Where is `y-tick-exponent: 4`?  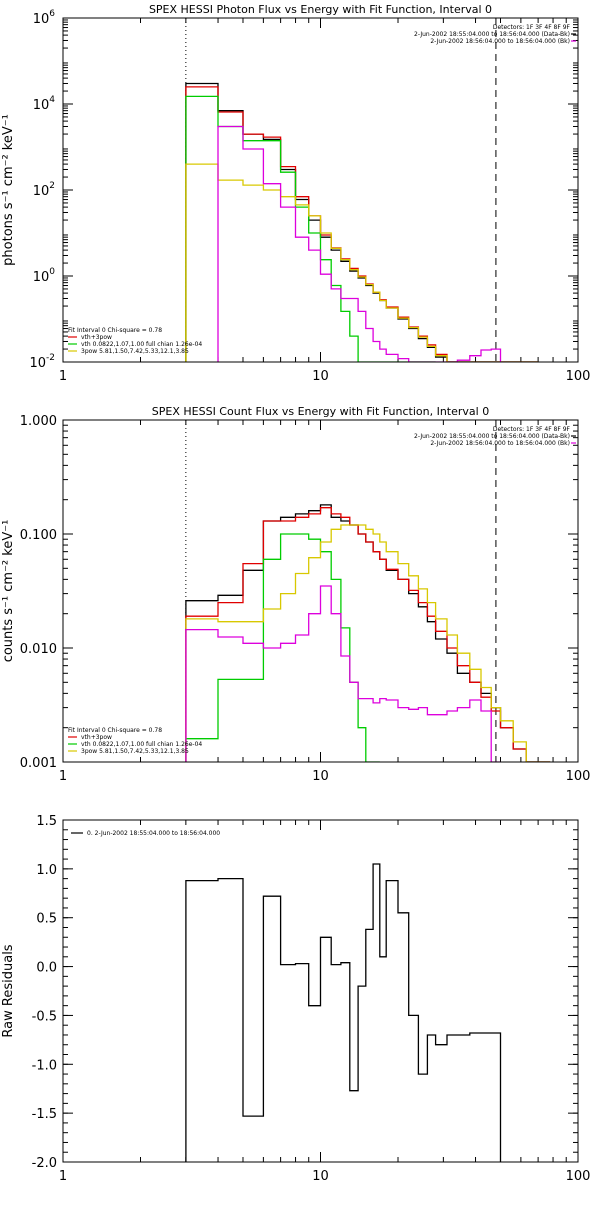
y-tick-exponent: 4 is located at coordinates (52, 100).